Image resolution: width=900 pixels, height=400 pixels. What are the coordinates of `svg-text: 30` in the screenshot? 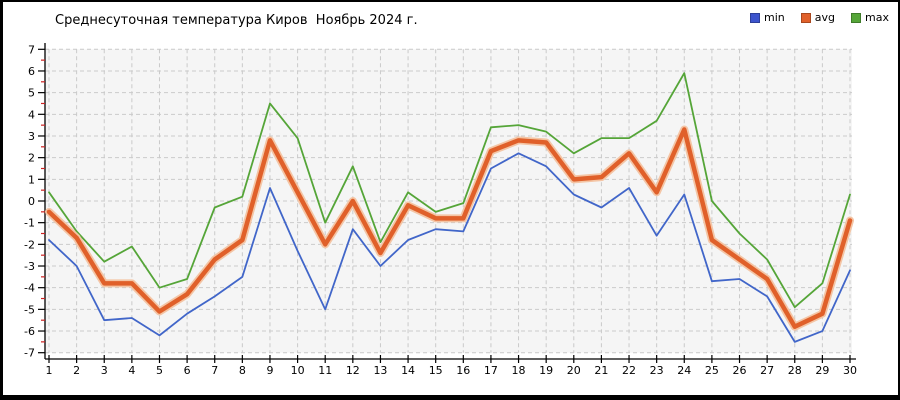 It's located at (850, 370).